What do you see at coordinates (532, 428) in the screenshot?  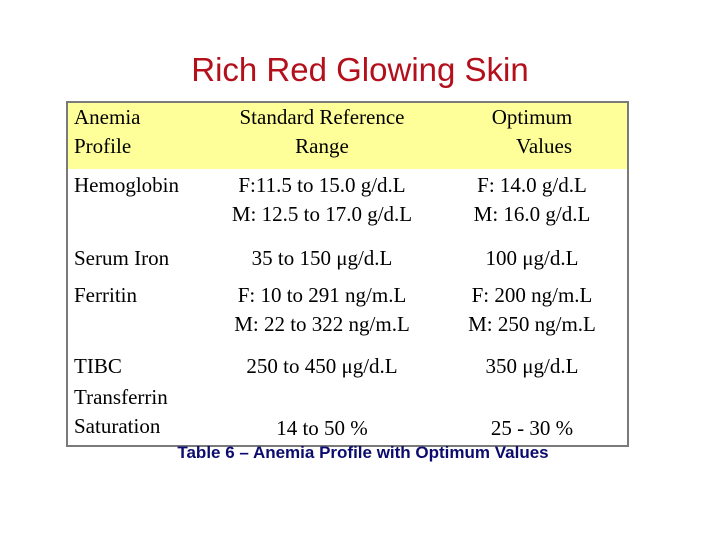 I see `cell-line: 25 - 30 %` at bounding box center [532, 428].